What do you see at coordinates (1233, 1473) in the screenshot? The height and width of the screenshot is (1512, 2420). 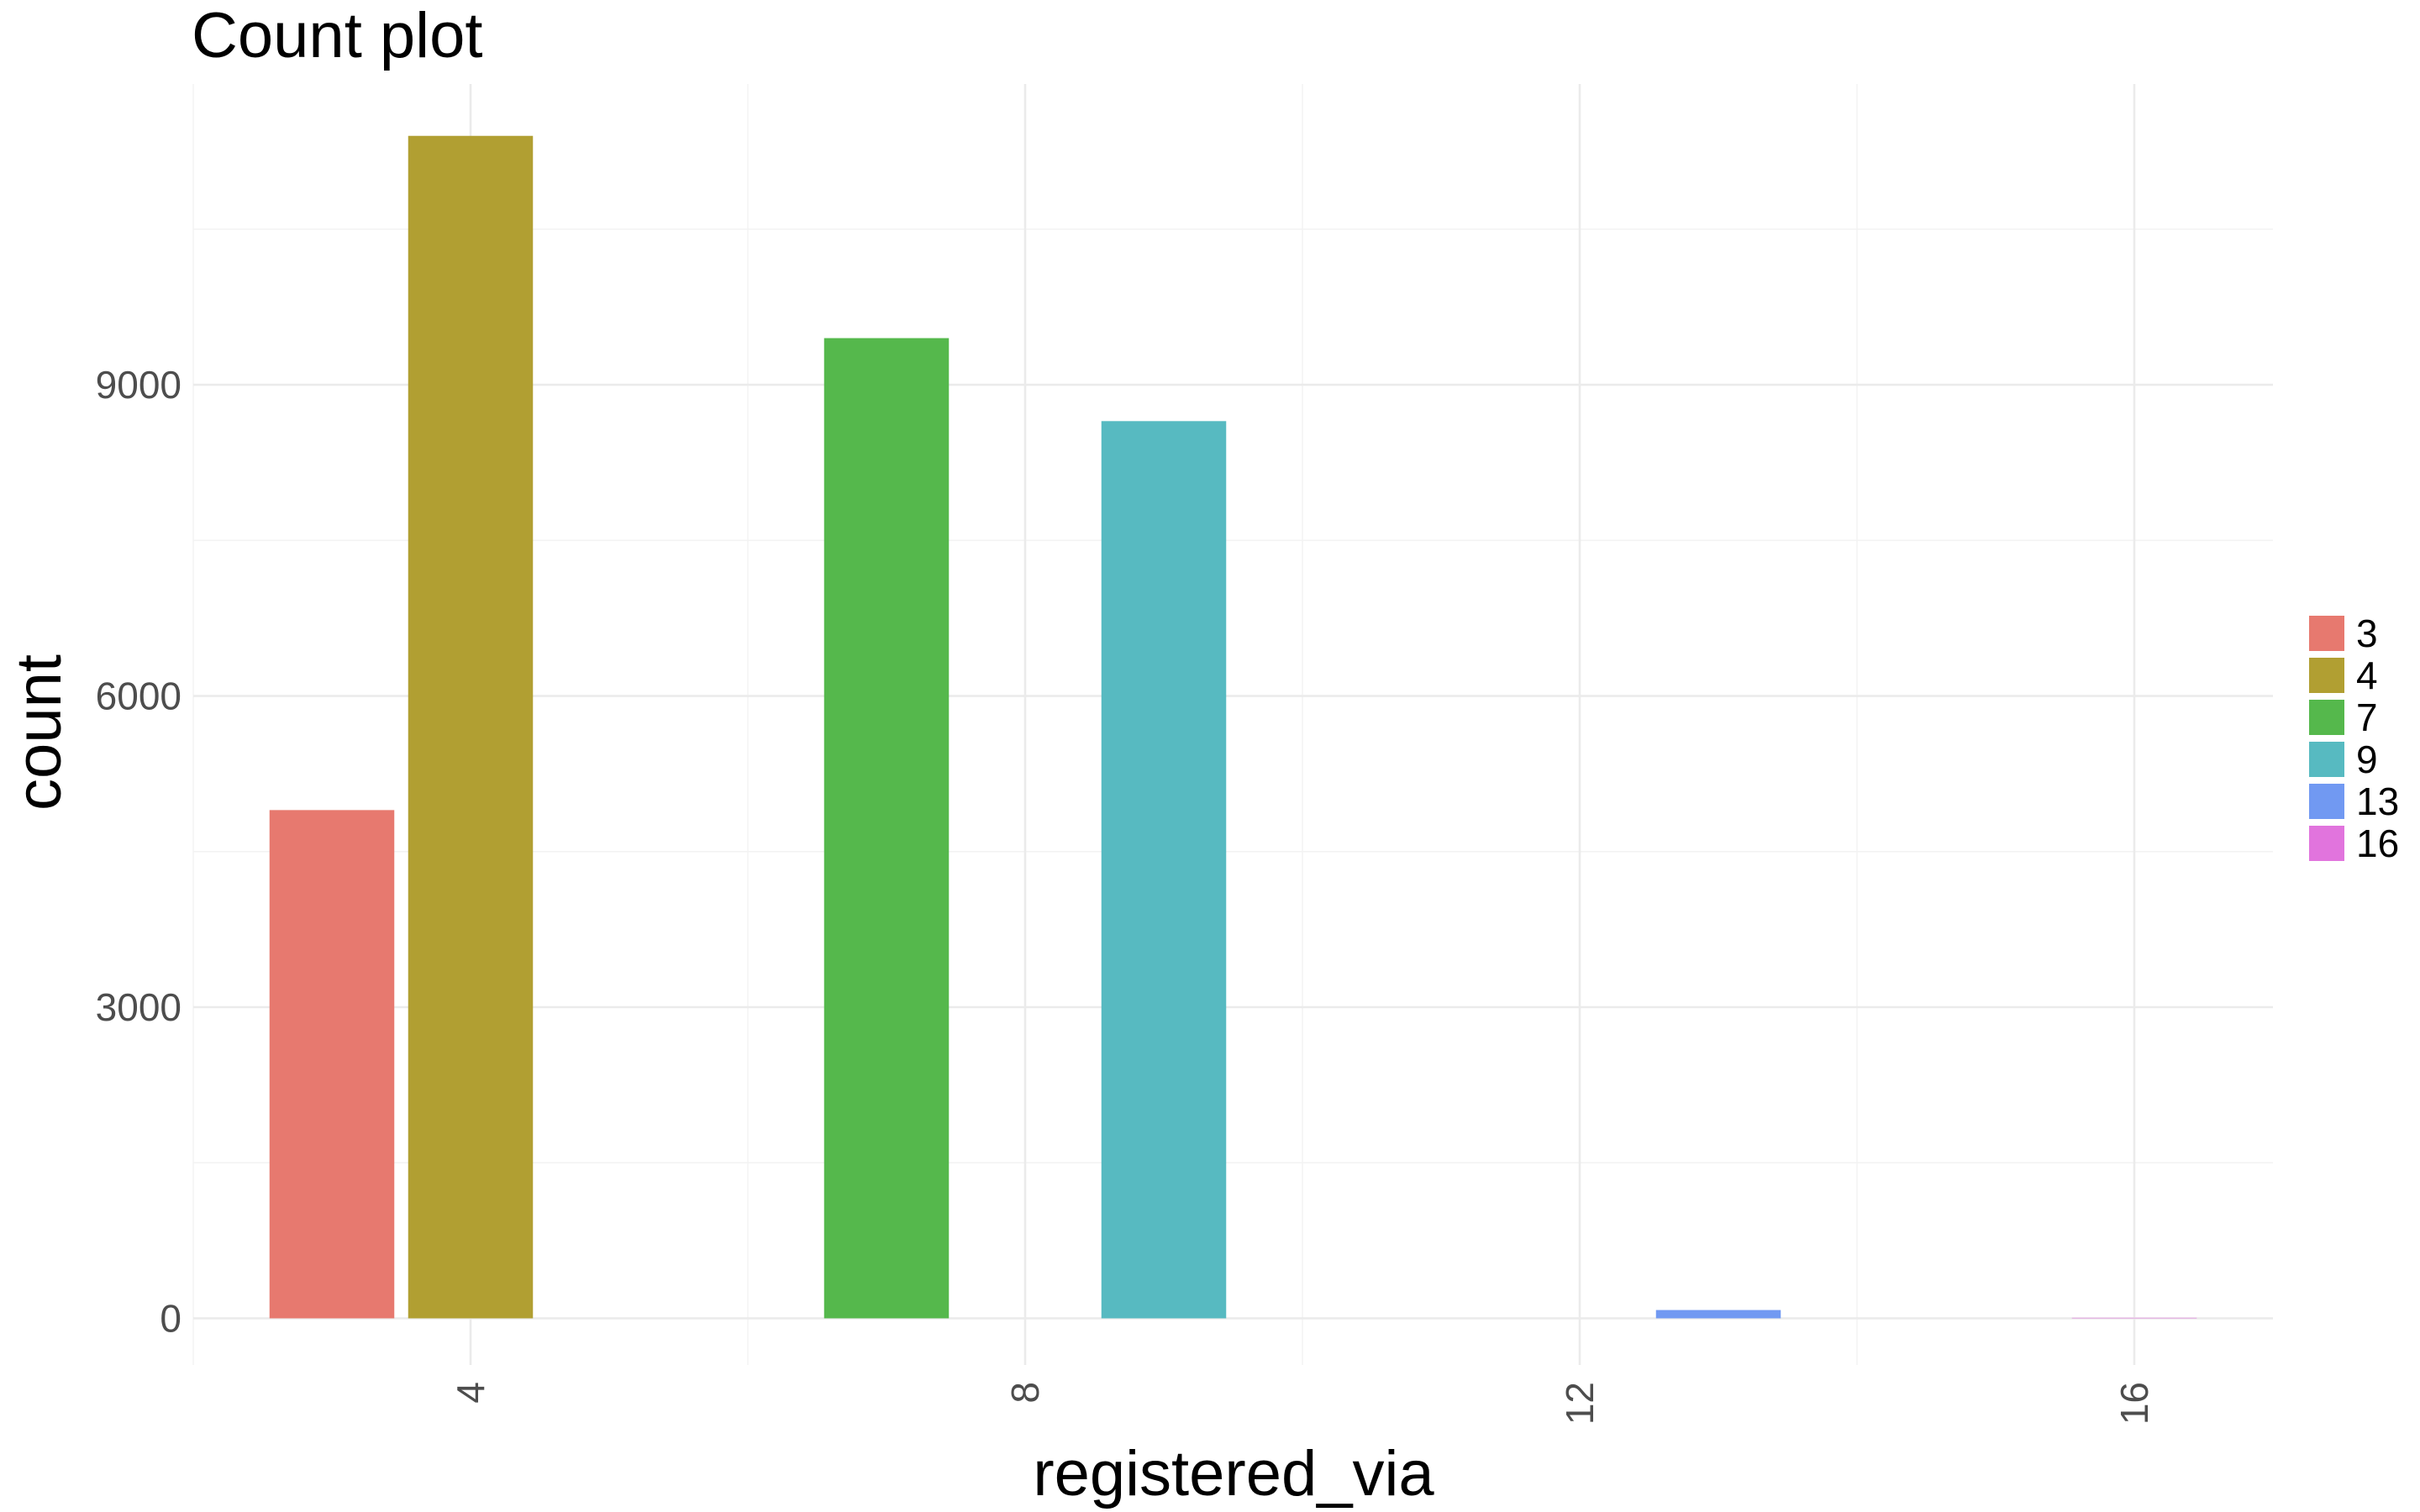 I see `x-axis-title: registered_via` at bounding box center [1233, 1473].